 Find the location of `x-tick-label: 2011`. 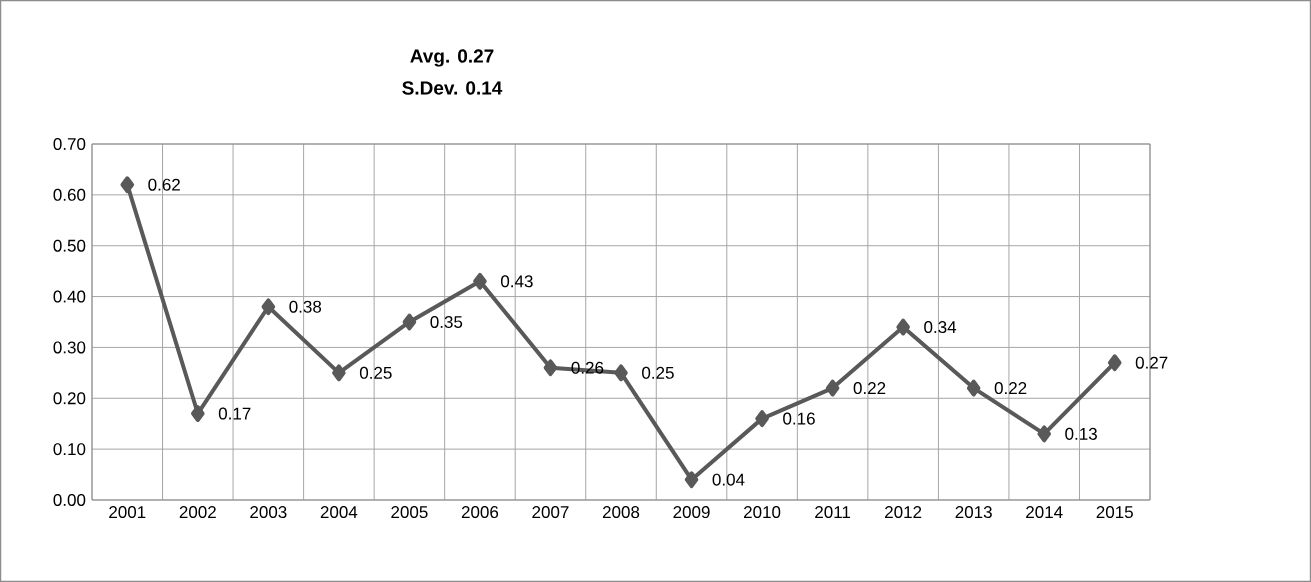

x-tick-label: 2011 is located at coordinates (833, 512).